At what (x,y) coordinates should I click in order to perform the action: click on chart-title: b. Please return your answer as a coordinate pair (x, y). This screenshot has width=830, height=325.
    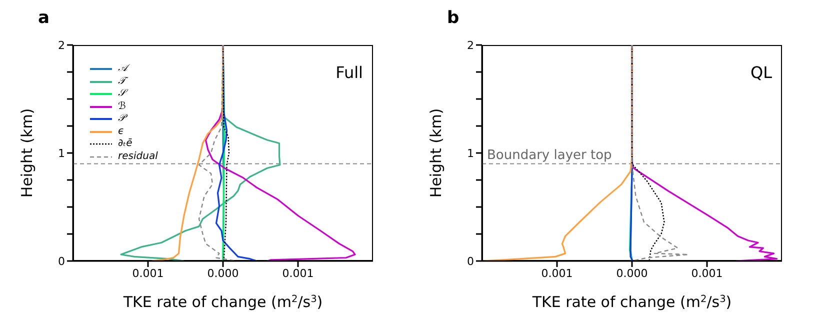
    Looking at the image, I should click on (453, 18).